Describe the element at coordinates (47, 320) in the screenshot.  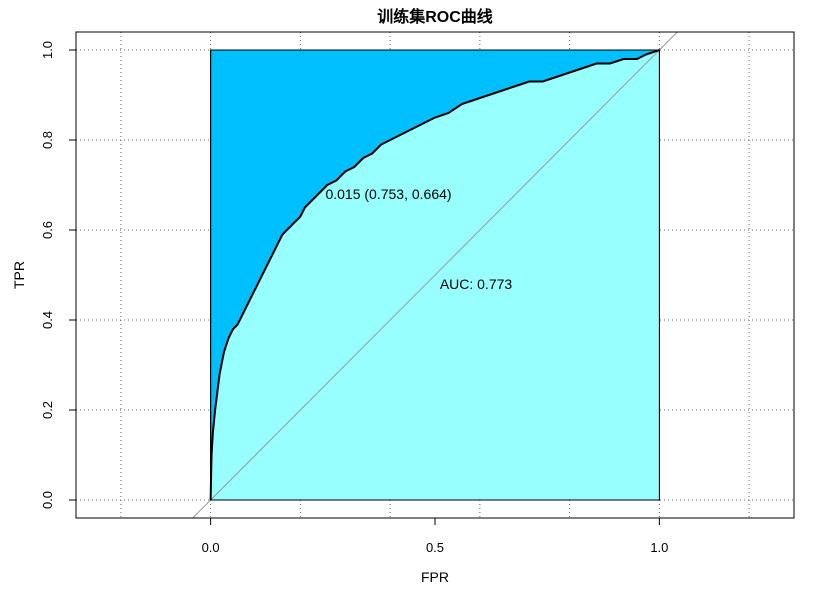
I see `y-tick-label: 0.4` at that location.